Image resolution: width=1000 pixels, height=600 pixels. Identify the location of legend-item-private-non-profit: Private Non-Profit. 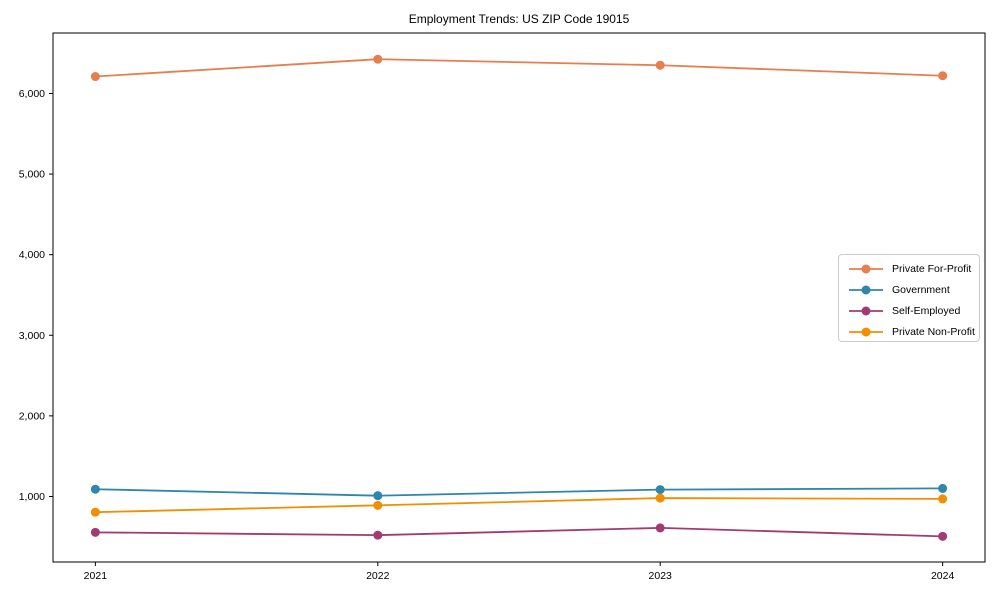
(914, 331).